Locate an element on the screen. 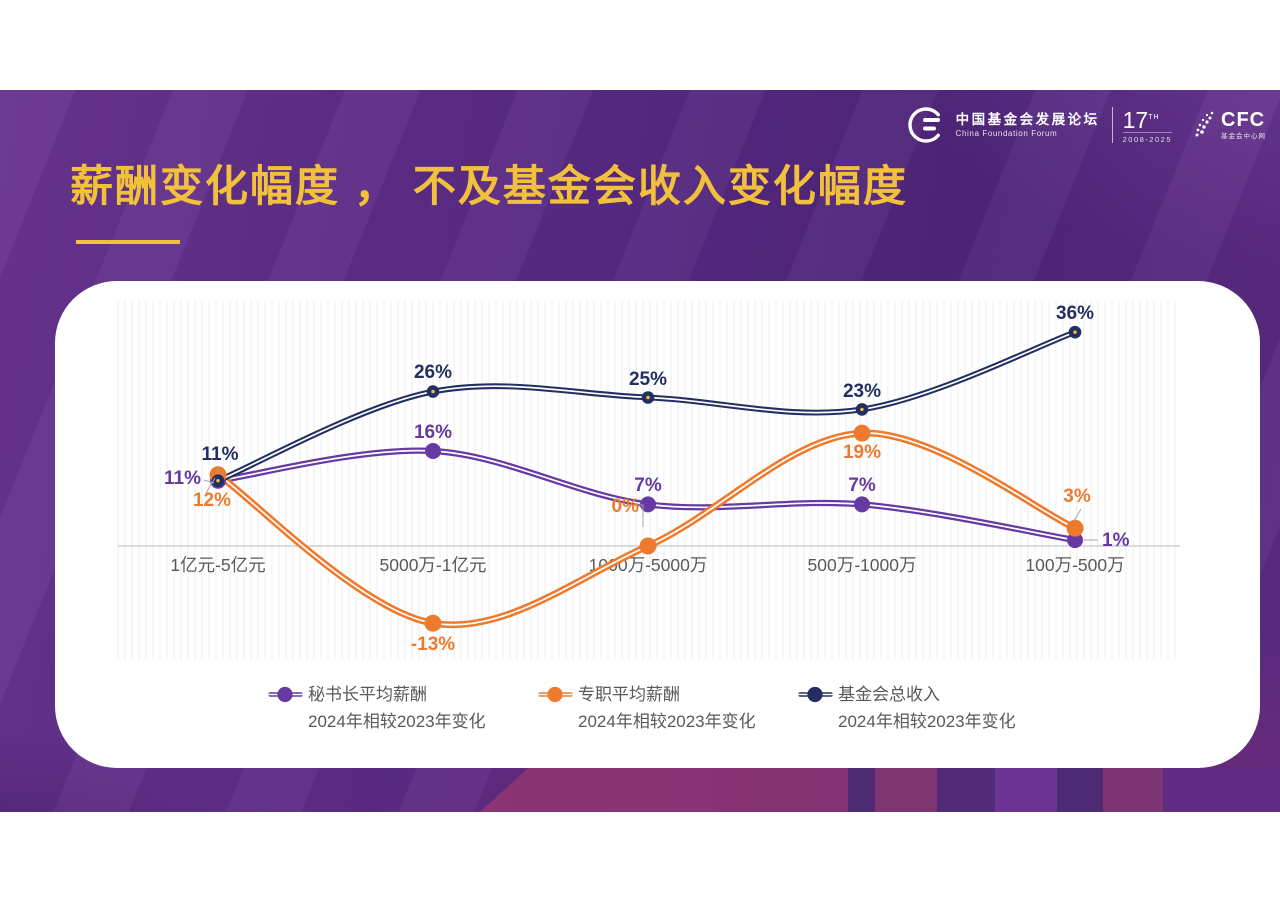 This screenshot has width=1280, height=904. svg-text: 1亿元-5亿元 is located at coordinates (217, 565).